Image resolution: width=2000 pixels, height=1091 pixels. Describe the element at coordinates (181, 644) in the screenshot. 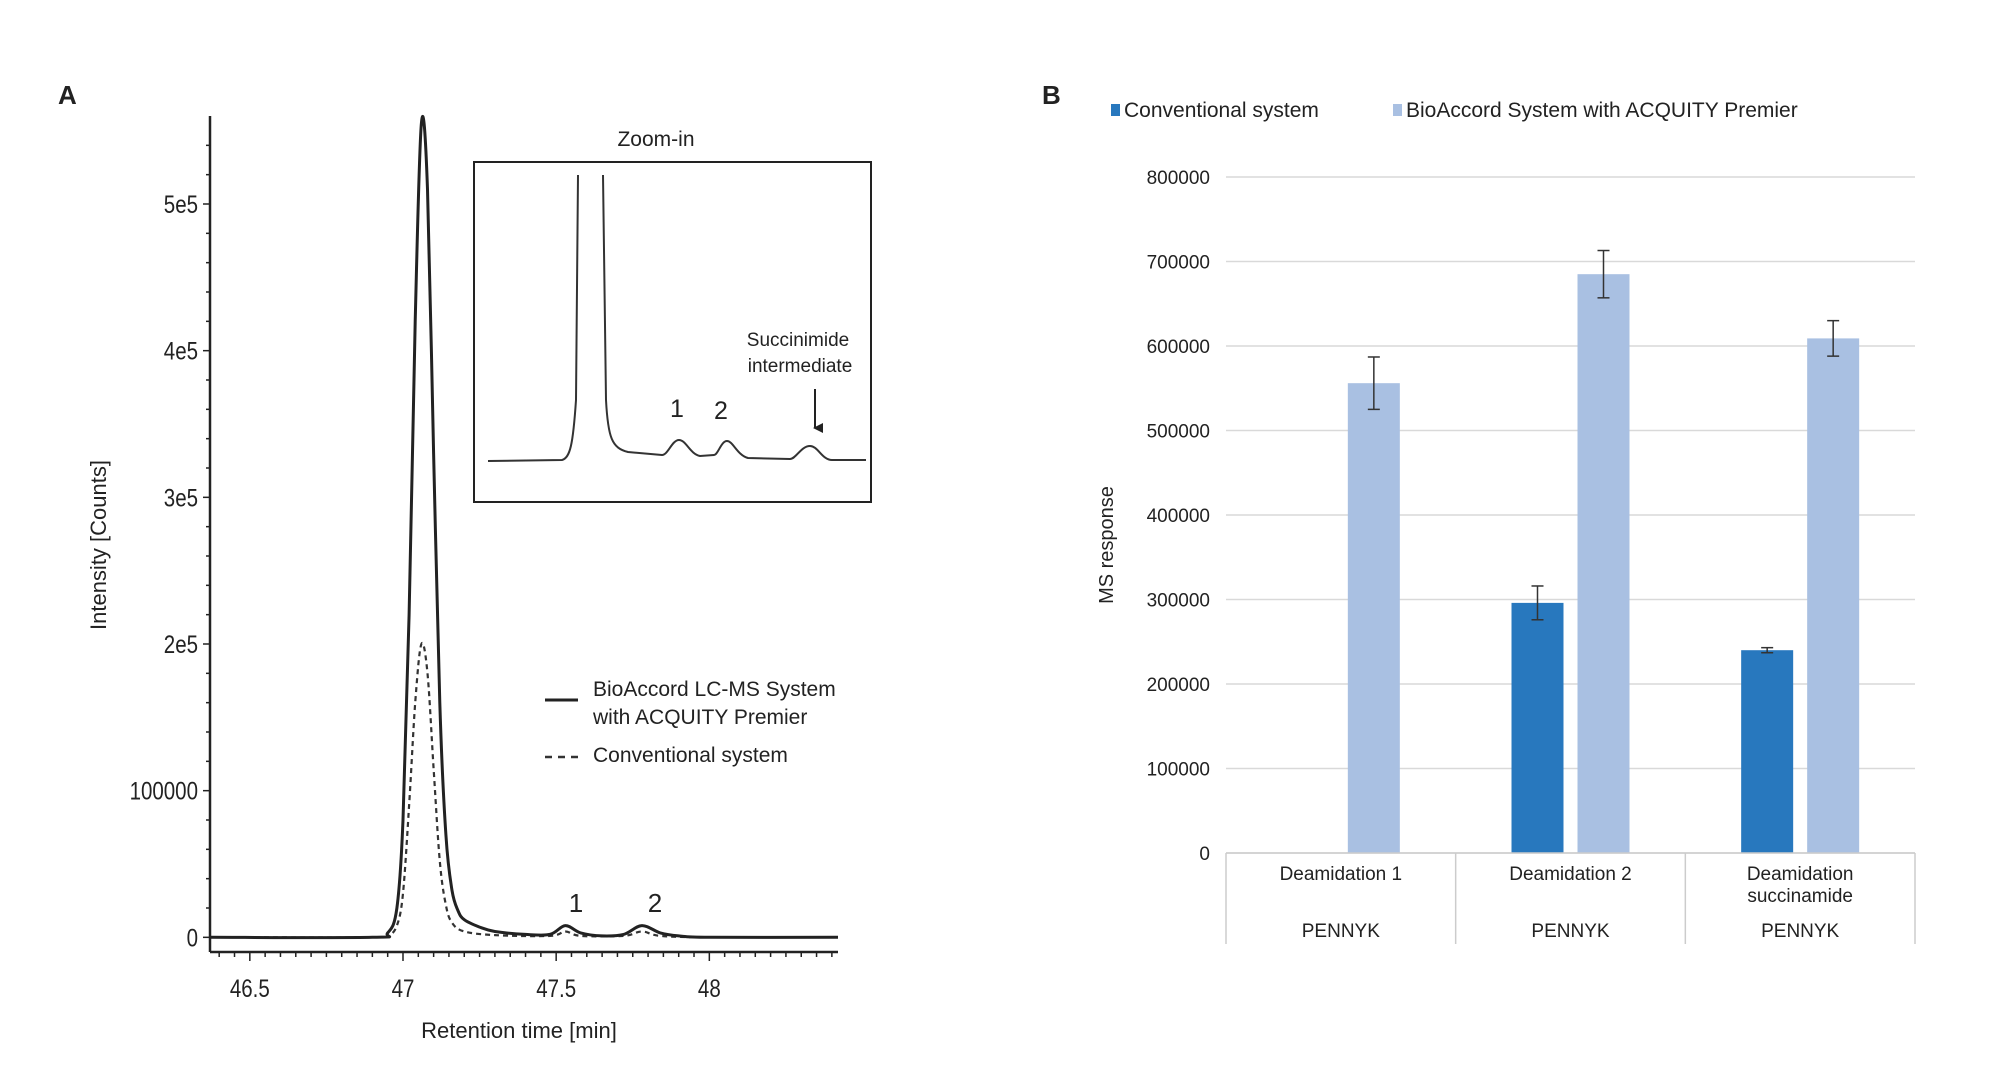

I see `y-tick-label: 2e5` at that location.